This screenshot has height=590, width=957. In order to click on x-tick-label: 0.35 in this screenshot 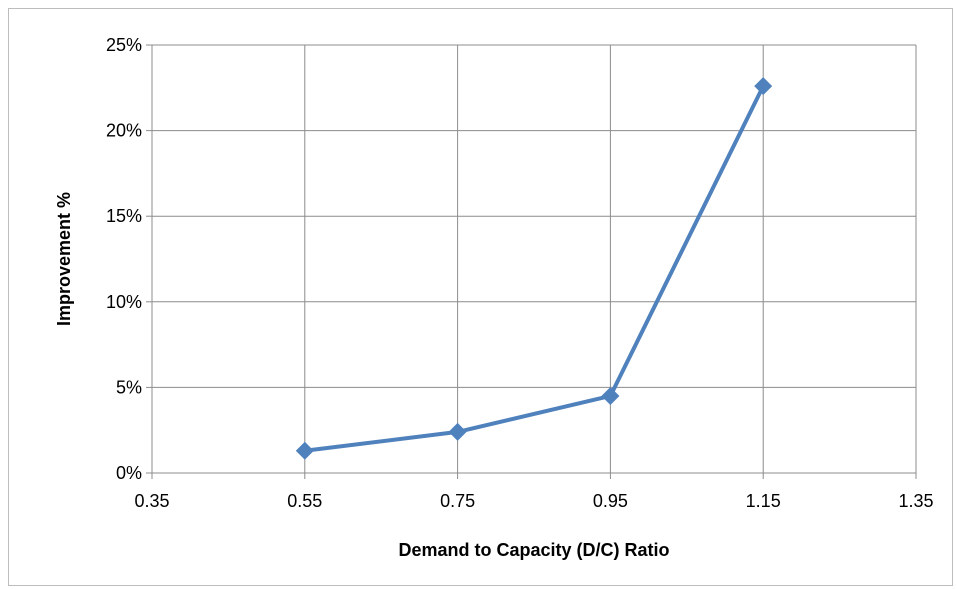, I will do `click(151, 501)`.